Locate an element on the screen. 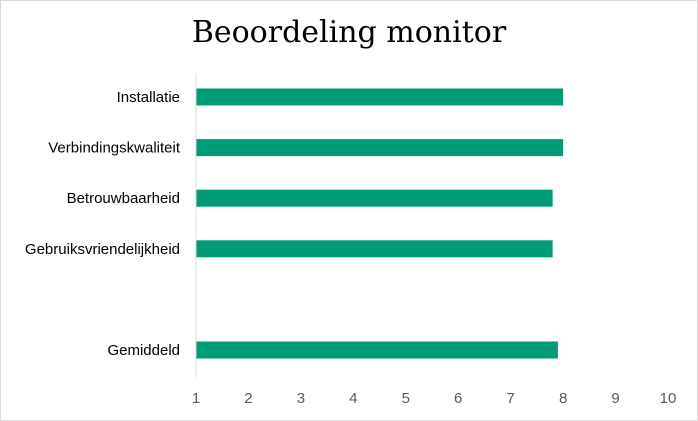  category-label-verbindingskwaliteit: Verbindingskwaliteit is located at coordinates (114, 148).